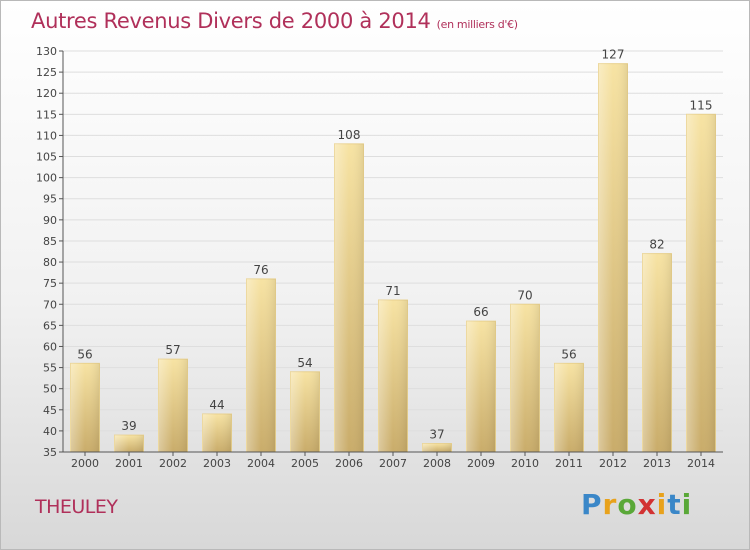 This screenshot has height=550, width=750. Describe the element at coordinates (524, 295) in the screenshot. I see `value-label: 70` at that location.